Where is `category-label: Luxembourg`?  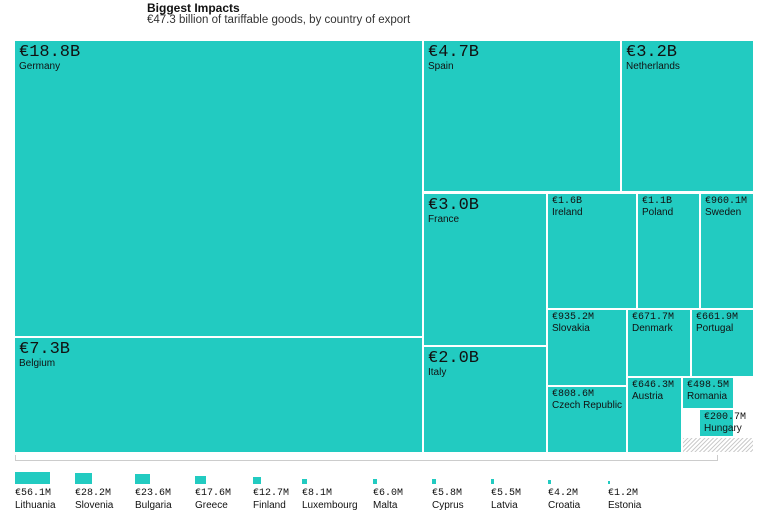 category-label: Luxembourg is located at coordinates (330, 505).